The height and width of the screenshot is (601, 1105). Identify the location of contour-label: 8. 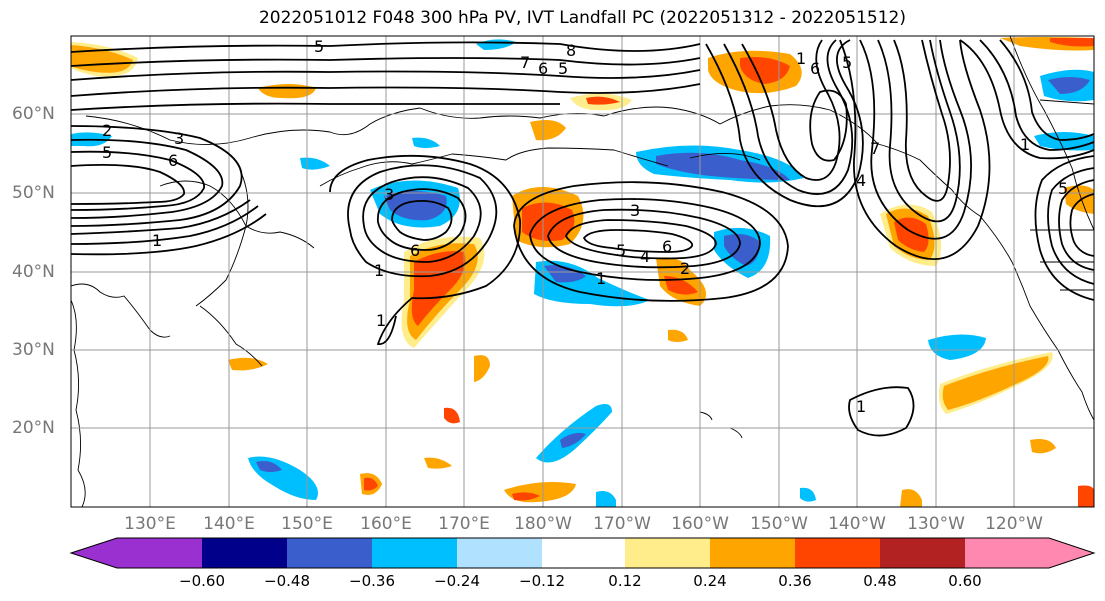
(571, 50).